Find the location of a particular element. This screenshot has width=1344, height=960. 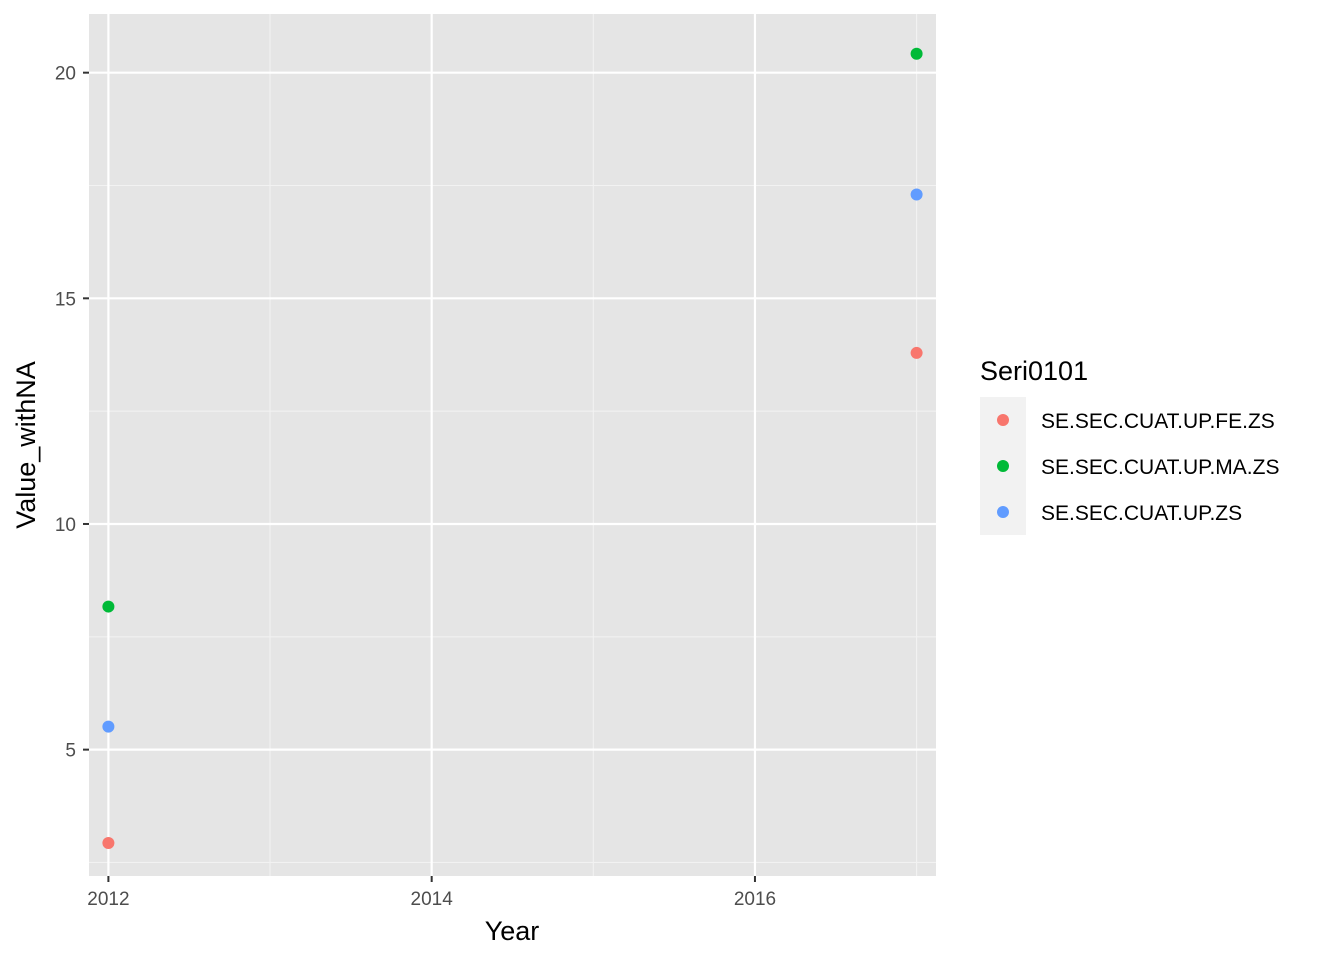

legend-label: SE.SEC.CUAT.UP.FE.ZS is located at coordinates (1158, 421).